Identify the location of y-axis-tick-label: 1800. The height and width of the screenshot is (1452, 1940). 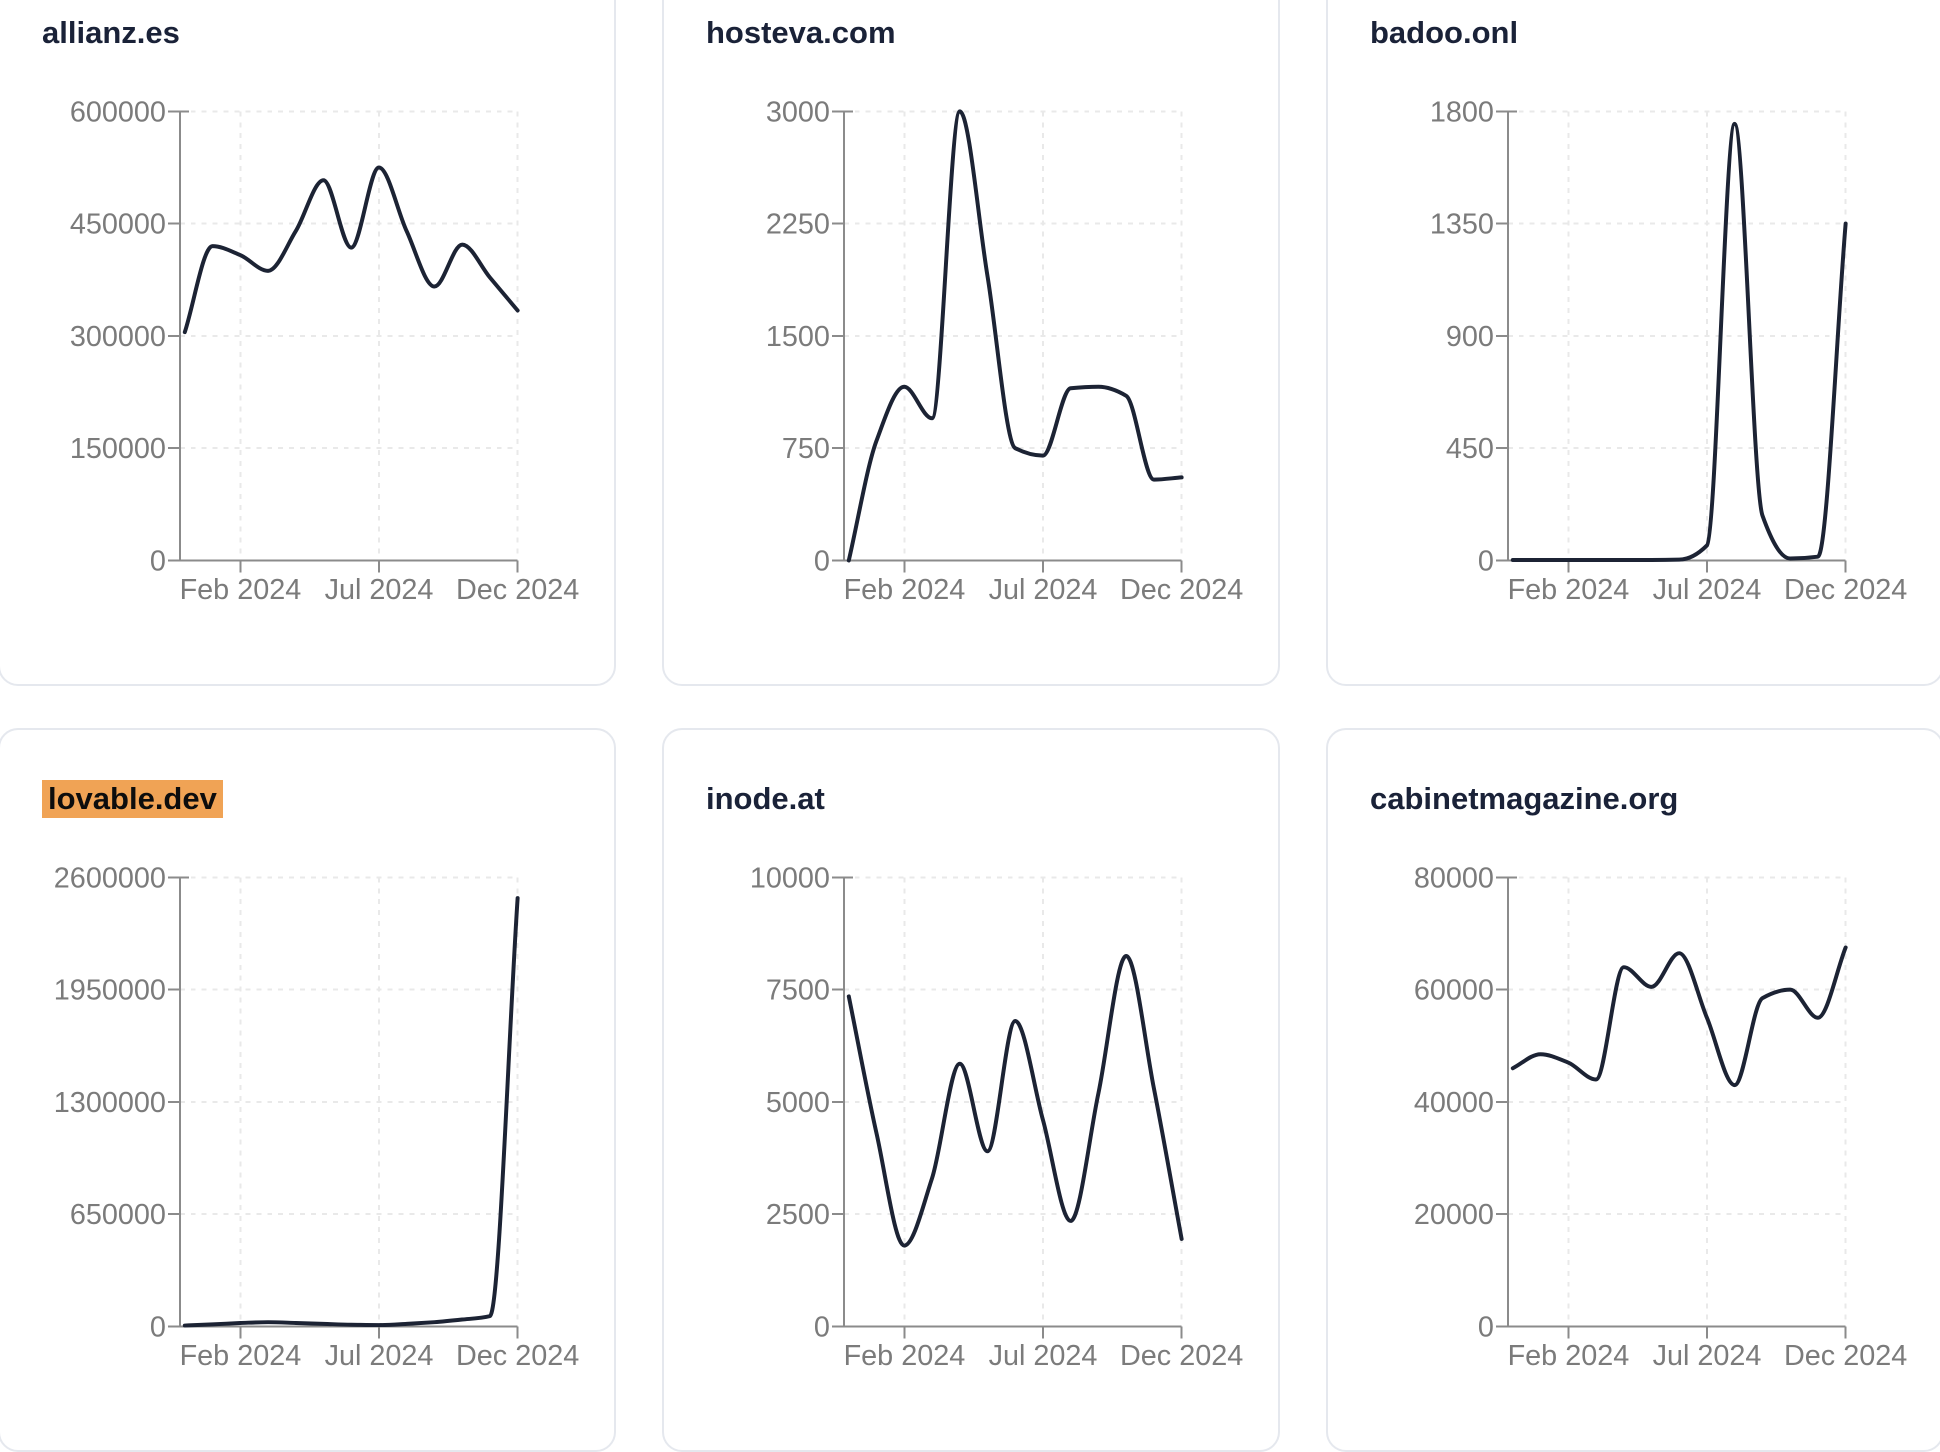
(1462, 112).